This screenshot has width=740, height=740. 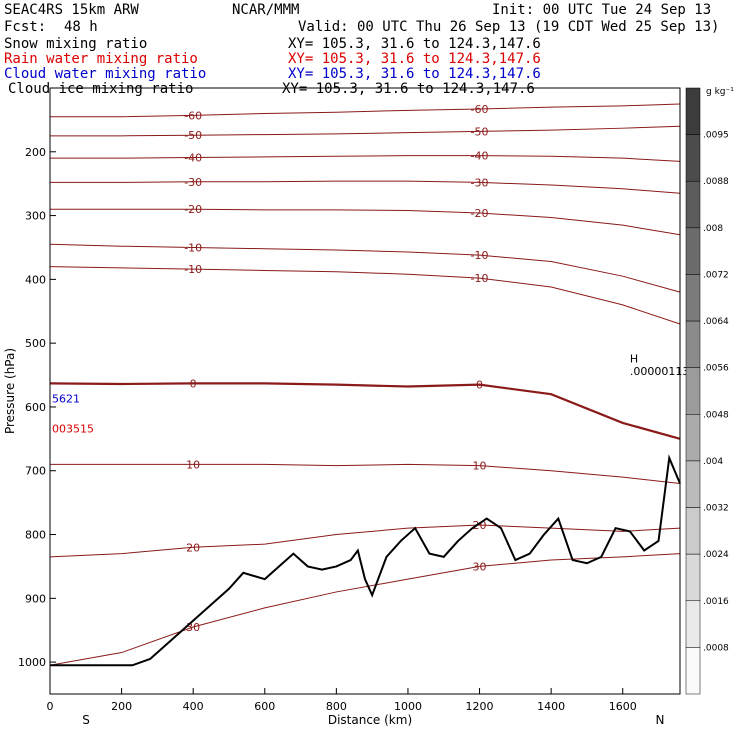 What do you see at coordinates (716, 415) in the screenshot?
I see `colorbar-label: .0048` at bounding box center [716, 415].